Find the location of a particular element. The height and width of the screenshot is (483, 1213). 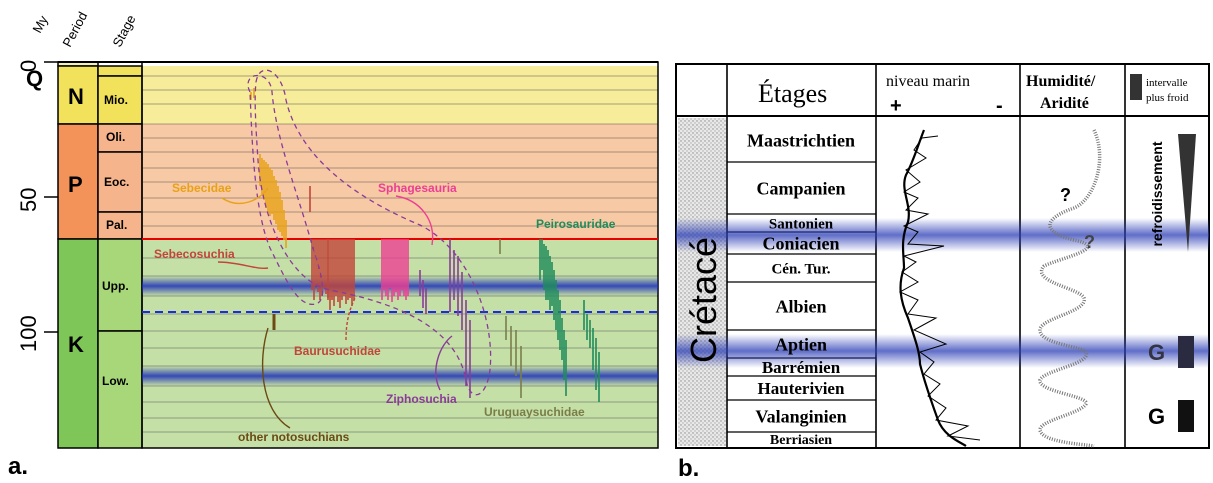

label-ziphosuchia: Ziphosuchia is located at coordinates (421, 399).